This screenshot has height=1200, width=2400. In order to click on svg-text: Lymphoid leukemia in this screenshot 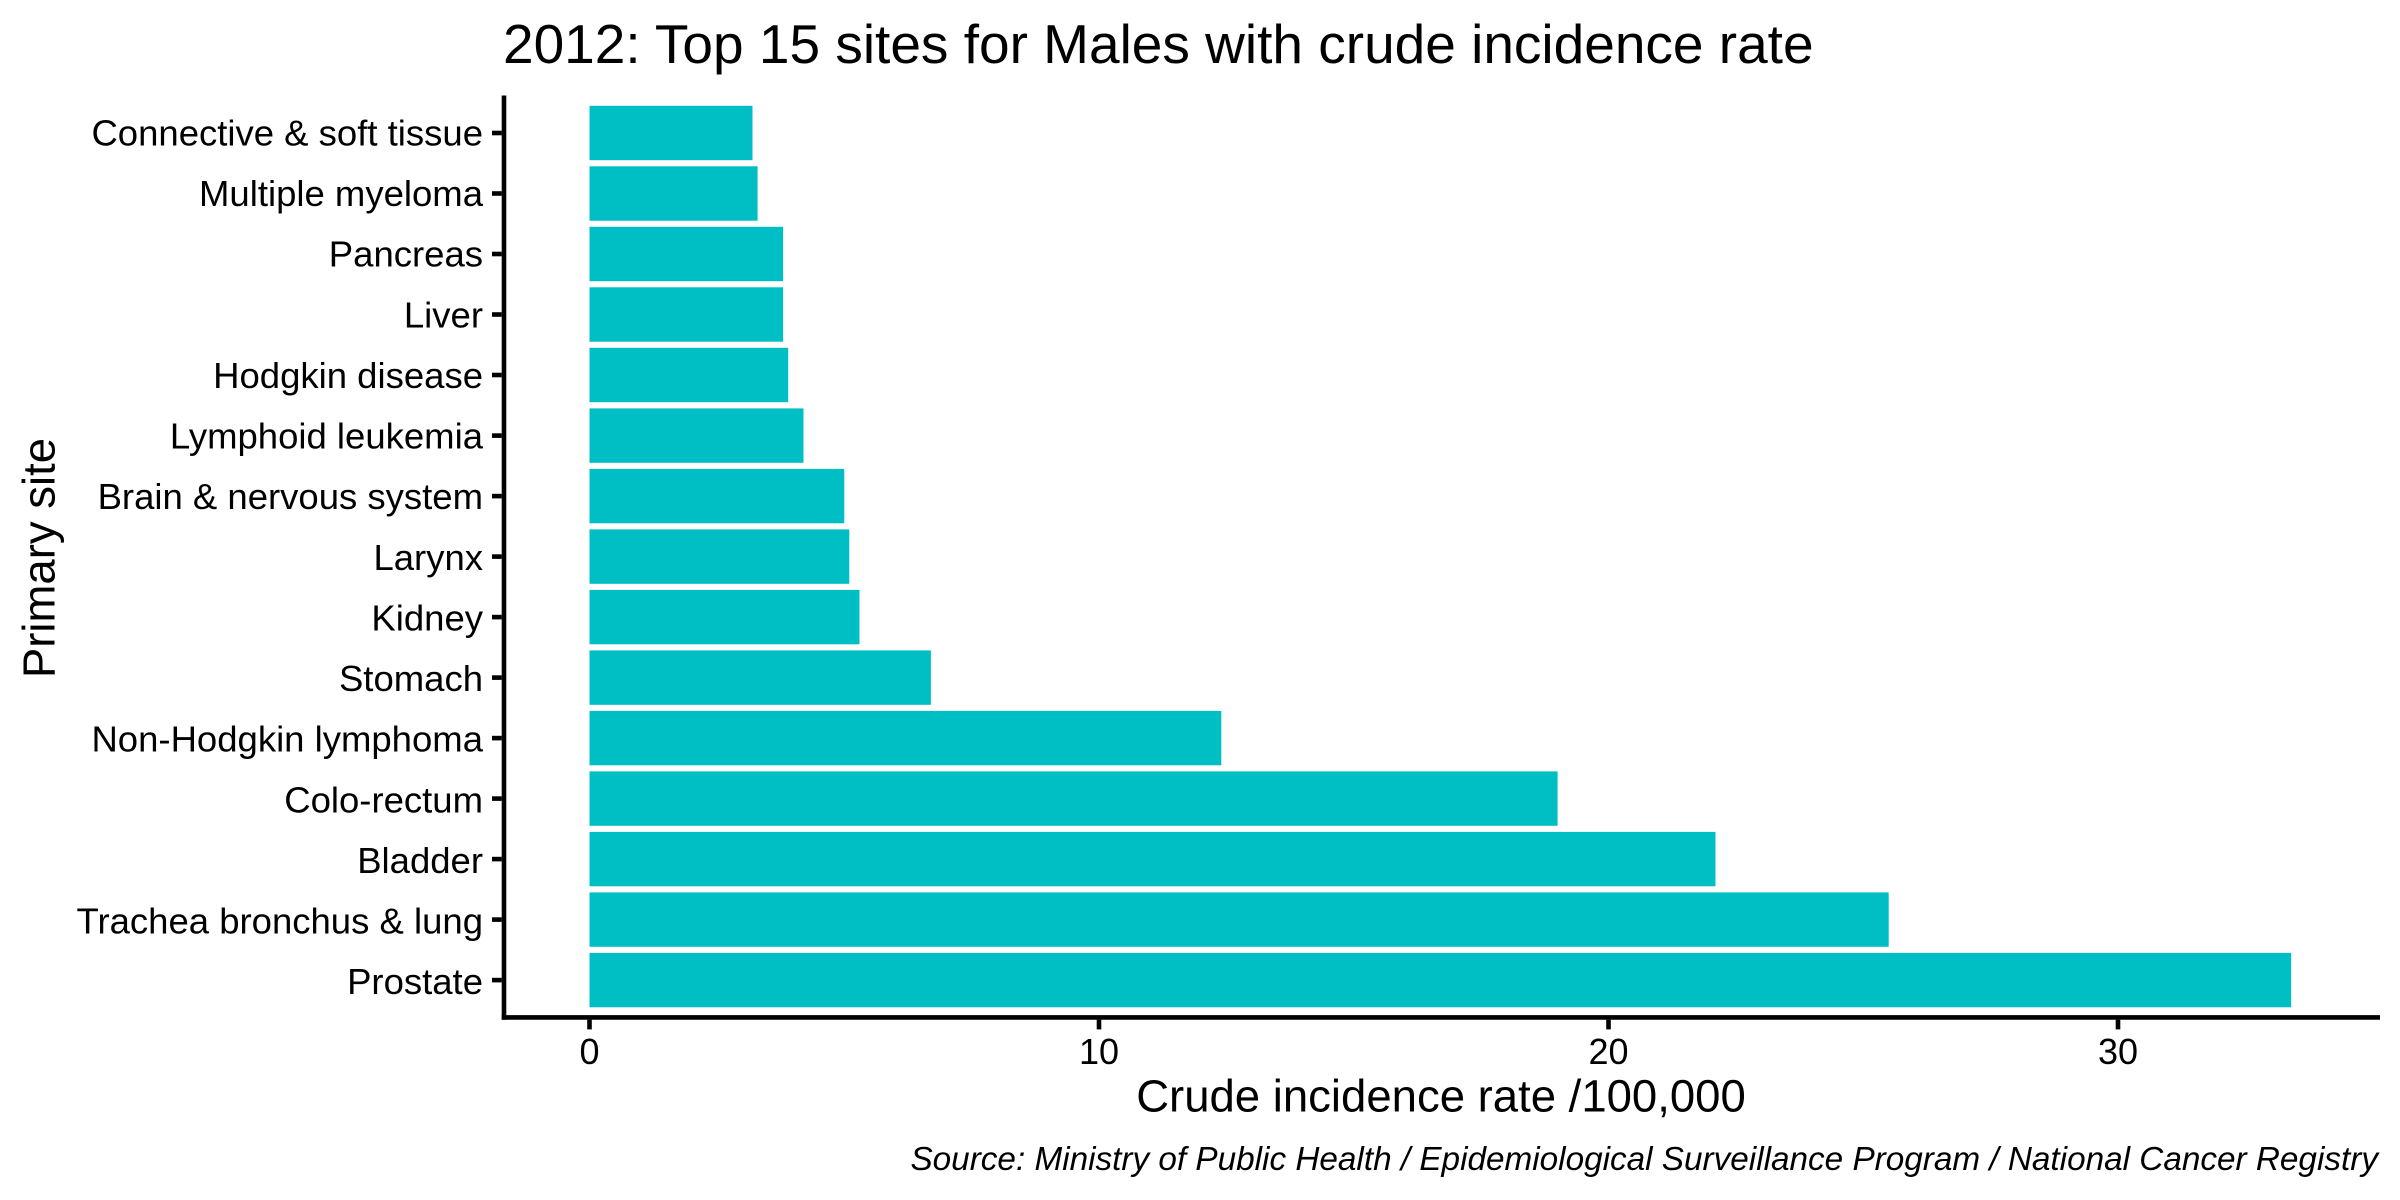, I will do `click(327, 436)`.